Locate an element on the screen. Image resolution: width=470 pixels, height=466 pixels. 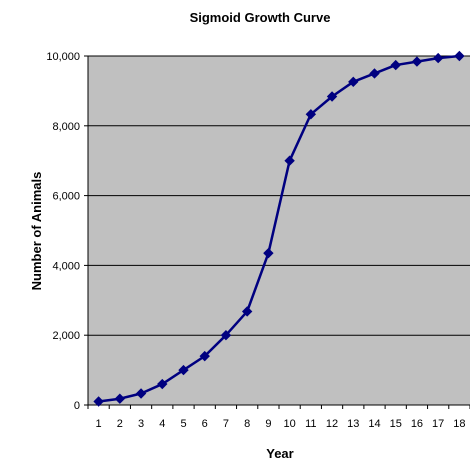
x-tick-label: 6 is located at coordinates (205, 424).